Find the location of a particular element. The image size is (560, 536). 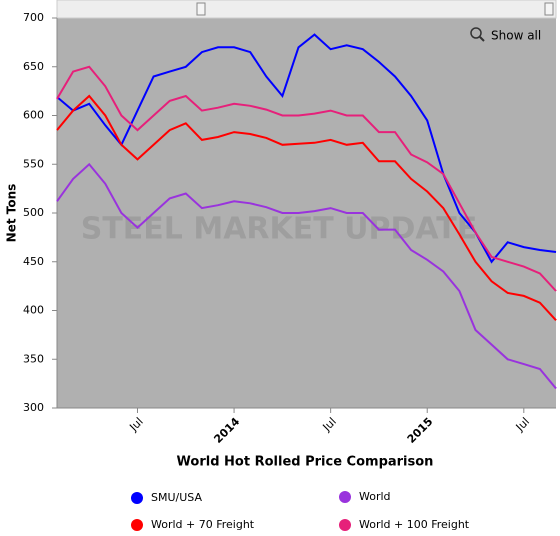

legend-item: SMU/USA is located at coordinates (166, 497).